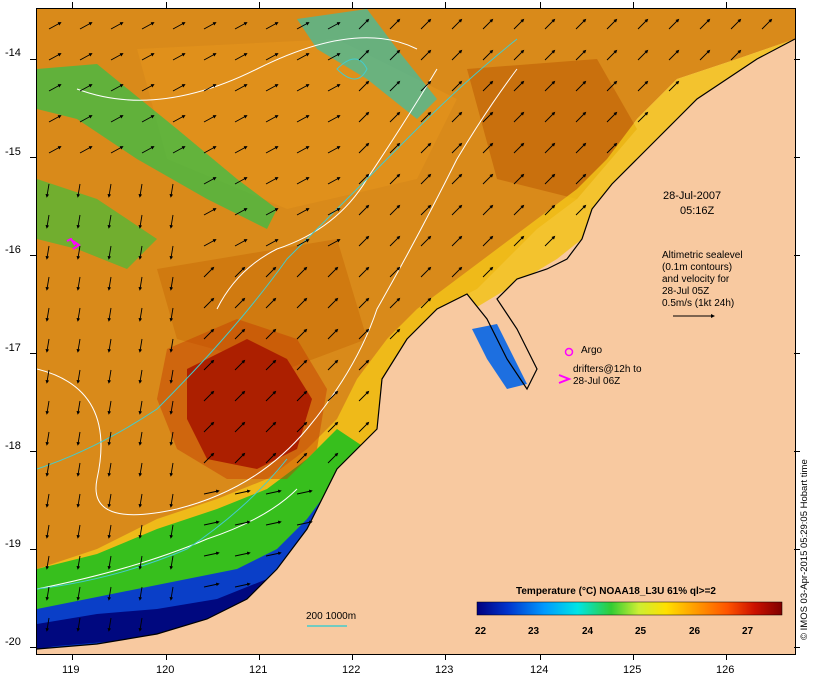 The width and height of the screenshot is (820, 680). Describe the element at coordinates (632, 670) in the screenshot. I see `lon-label-125: 125` at that location.